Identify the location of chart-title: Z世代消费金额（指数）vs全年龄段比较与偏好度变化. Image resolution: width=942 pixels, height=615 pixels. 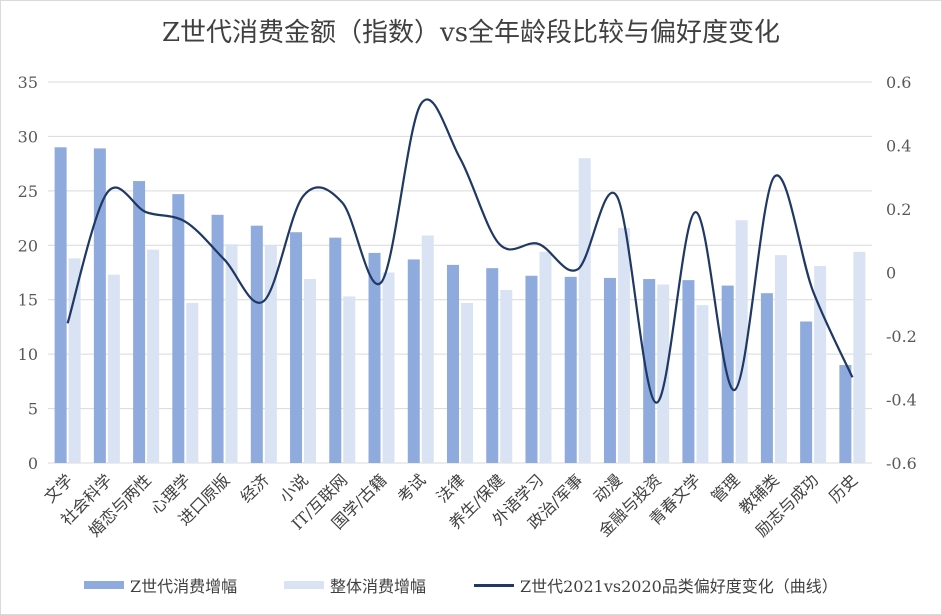
(471, 33).